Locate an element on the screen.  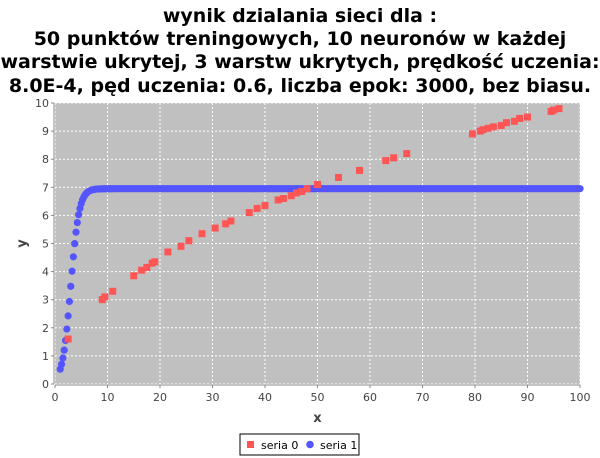
x-tick-label: 90 is located at coordinates (528, 397).